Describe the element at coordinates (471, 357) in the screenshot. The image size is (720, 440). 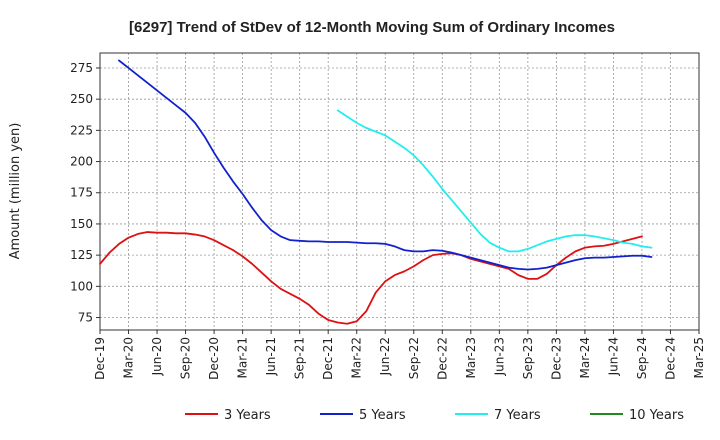
I see `x-tick-label: Mar-23` at that location.